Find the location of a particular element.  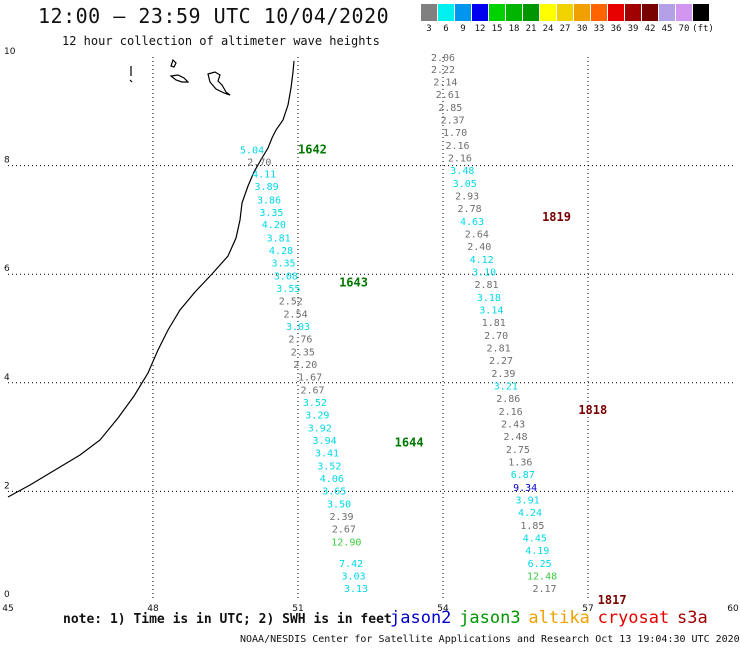

wave-height-value: 3.89 is located at coordinates (267, 187).